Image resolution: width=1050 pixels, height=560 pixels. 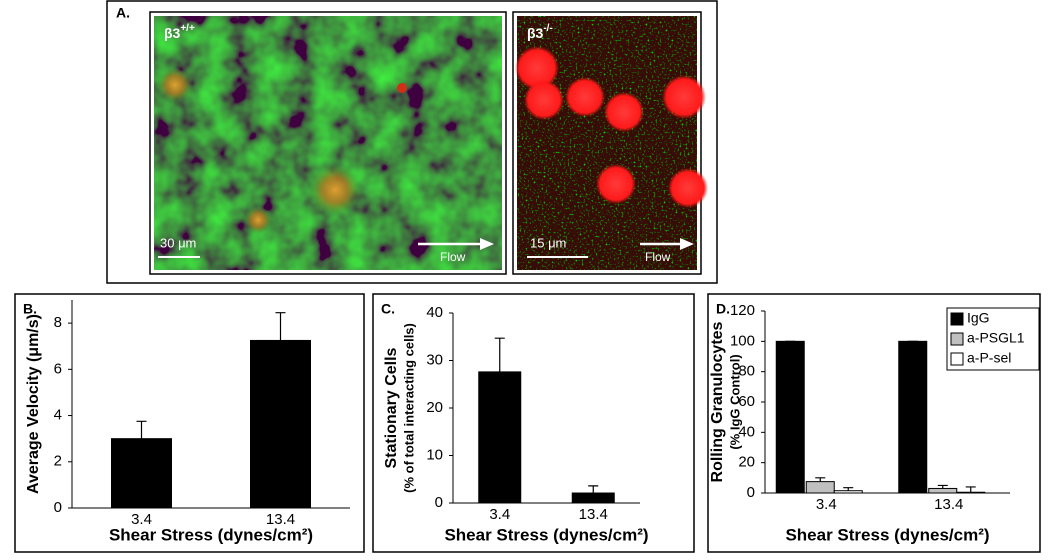 What do you see at coordinates (178, 242) in the screenshot?
I see `scale-label: 30 μm` at bounding box center [178, 242].